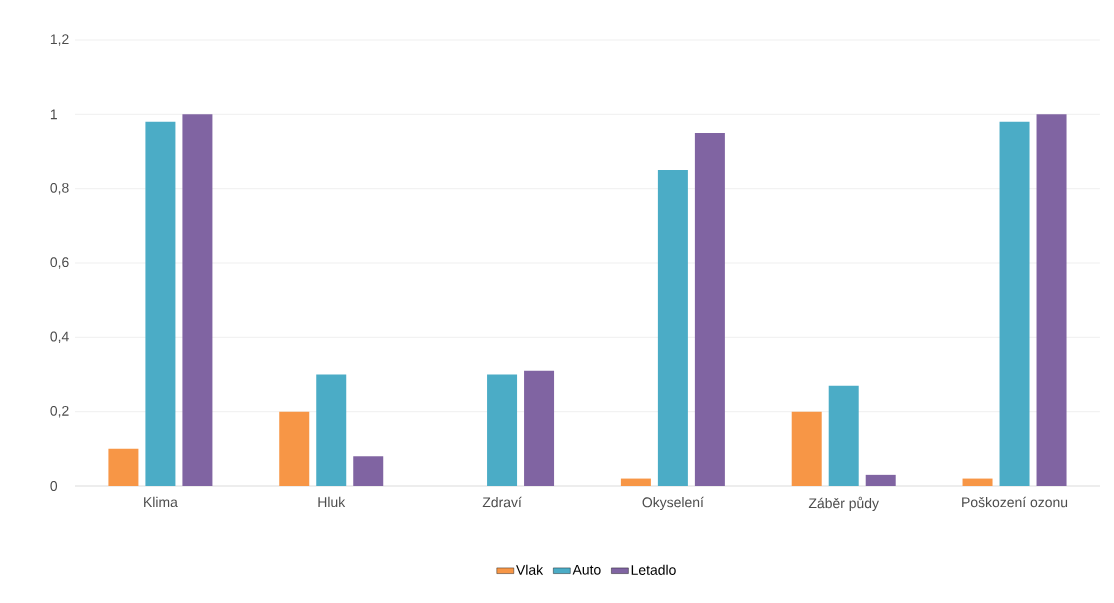 Image resolution: width=1114 pixels, height=603 pixels. What do you see at coordinates (59, 337) in the screenshot?
I see `y-tick-label: 0,4` at bounding box center [59, 337].